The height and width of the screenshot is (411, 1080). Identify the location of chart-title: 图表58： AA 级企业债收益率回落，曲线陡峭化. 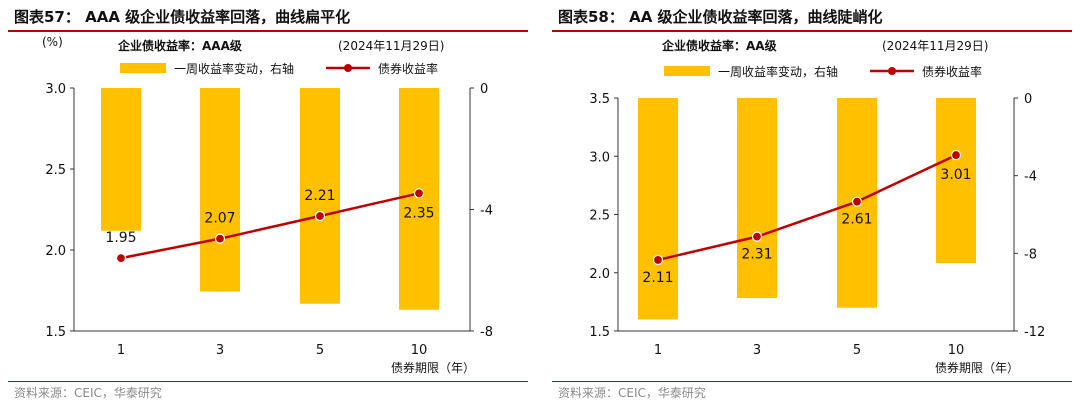
(720, 17).